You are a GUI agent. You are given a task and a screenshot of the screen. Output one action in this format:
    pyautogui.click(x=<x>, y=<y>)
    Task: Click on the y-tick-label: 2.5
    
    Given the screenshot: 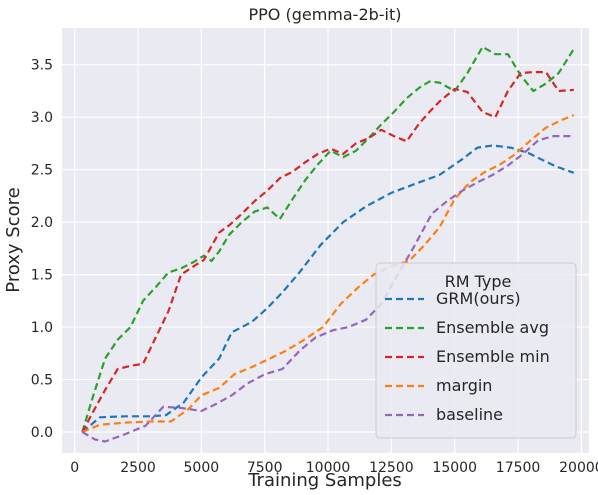 What is the action you would take?
    pyautogui.click(x=42, y=171)
    